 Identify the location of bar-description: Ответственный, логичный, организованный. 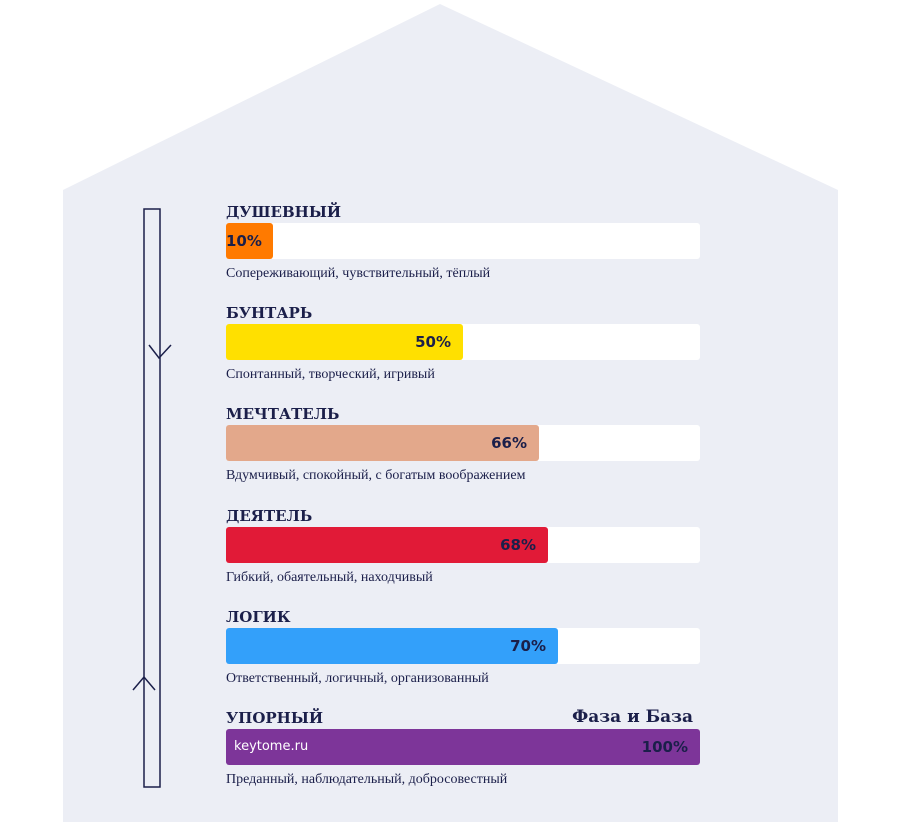
(357, 678).